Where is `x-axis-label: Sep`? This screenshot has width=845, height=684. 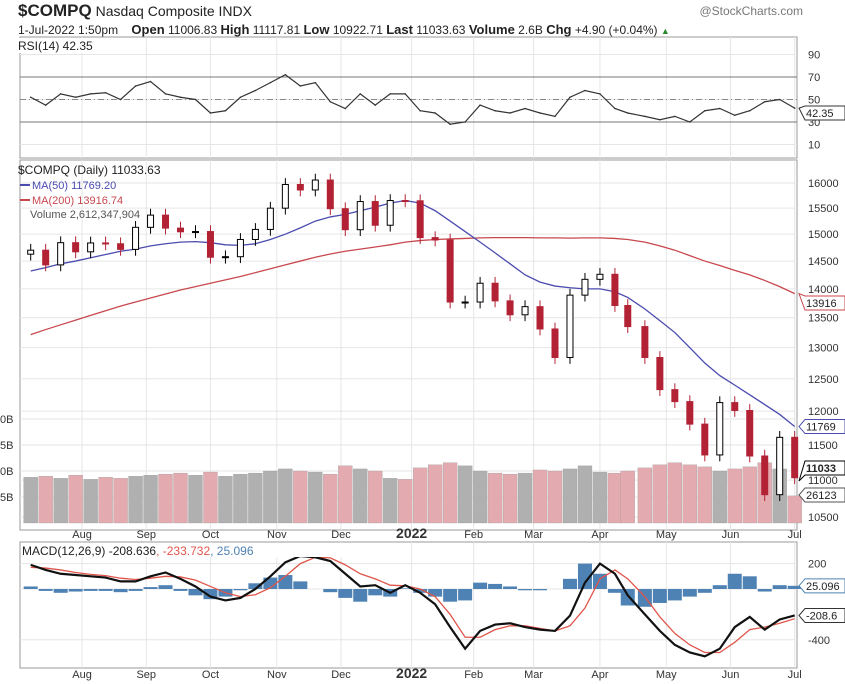 x-axis-label: Sep is located at coordinates (146, 675).